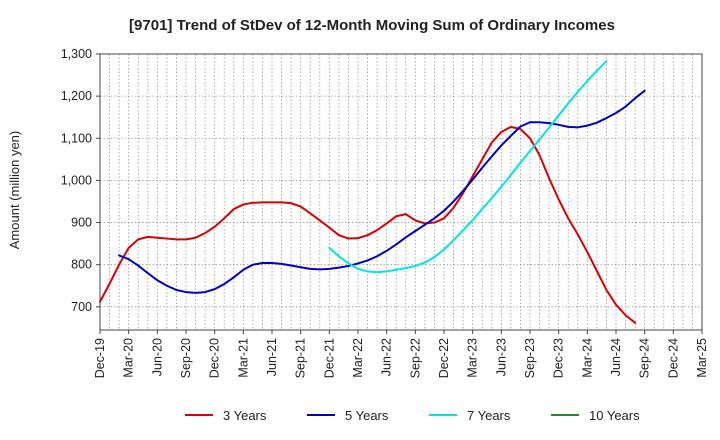 The image size is (720, 440). Describe the element at coordinates (616, 357) in the screenshot. I see `x-tick-label: Jun-24` at that location.